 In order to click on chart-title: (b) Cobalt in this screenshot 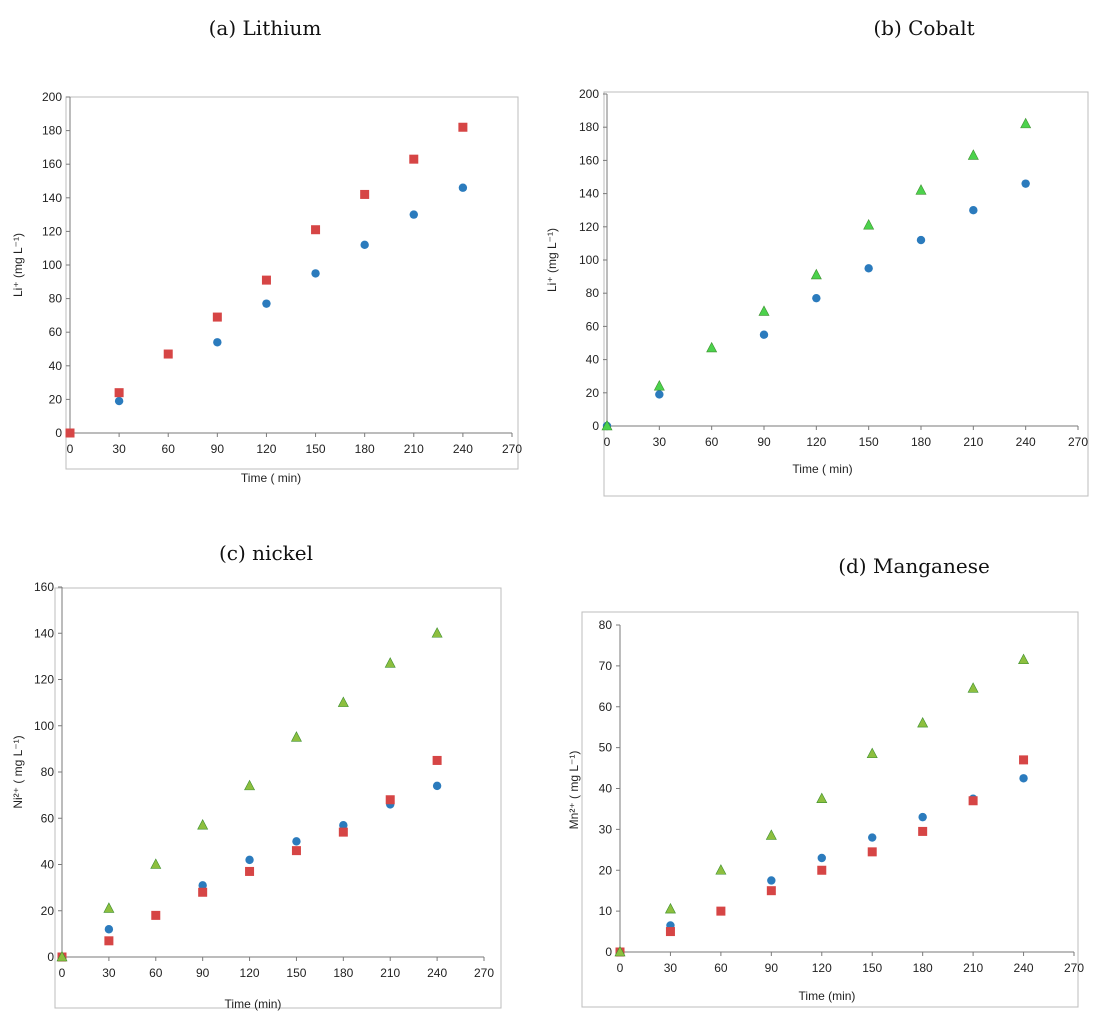, I will do `click(923, 28)`.